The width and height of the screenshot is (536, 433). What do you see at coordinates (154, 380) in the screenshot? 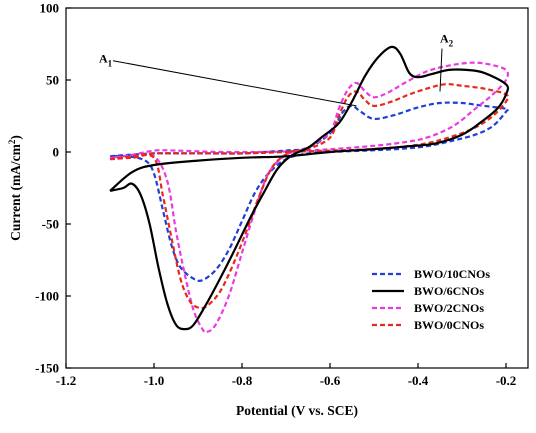
I see `x-tick-label: -1.0` at bounding box center [154, 380].